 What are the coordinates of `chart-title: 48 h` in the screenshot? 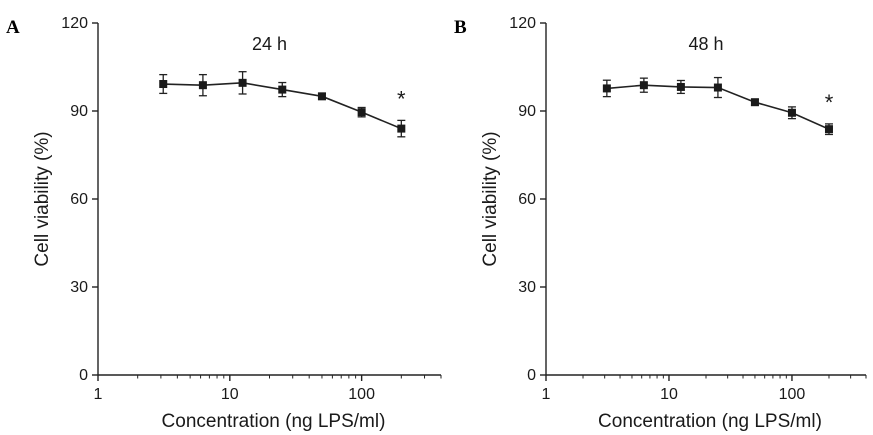 It's located at (705, 44).